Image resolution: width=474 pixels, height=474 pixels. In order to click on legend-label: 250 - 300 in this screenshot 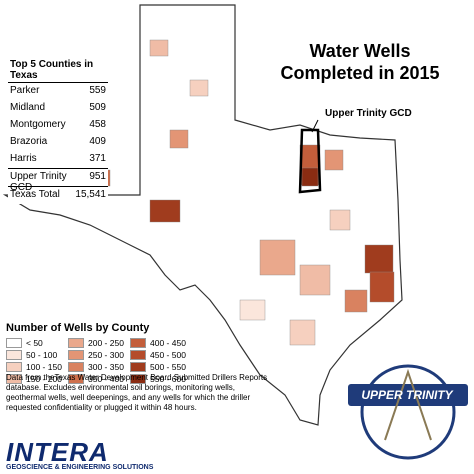, I will do `click(106, 354)`.